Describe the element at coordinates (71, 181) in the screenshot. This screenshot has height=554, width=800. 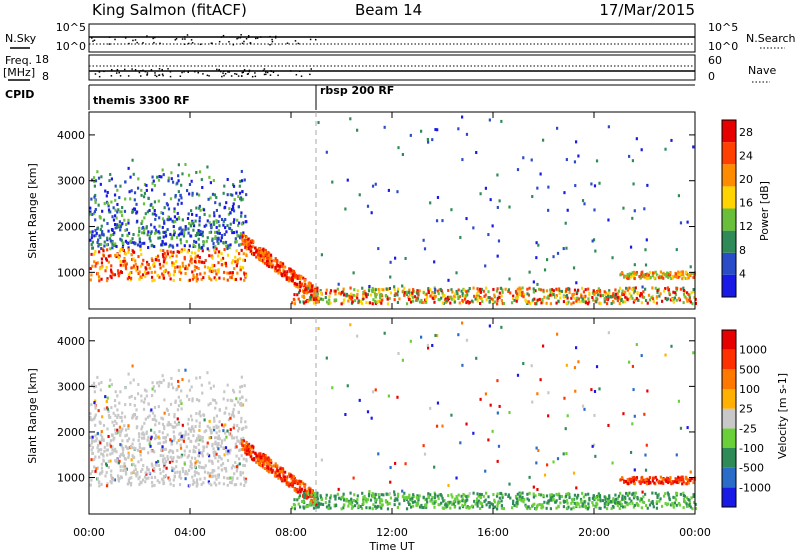
I see `y-tick-label: 3000` at that location.